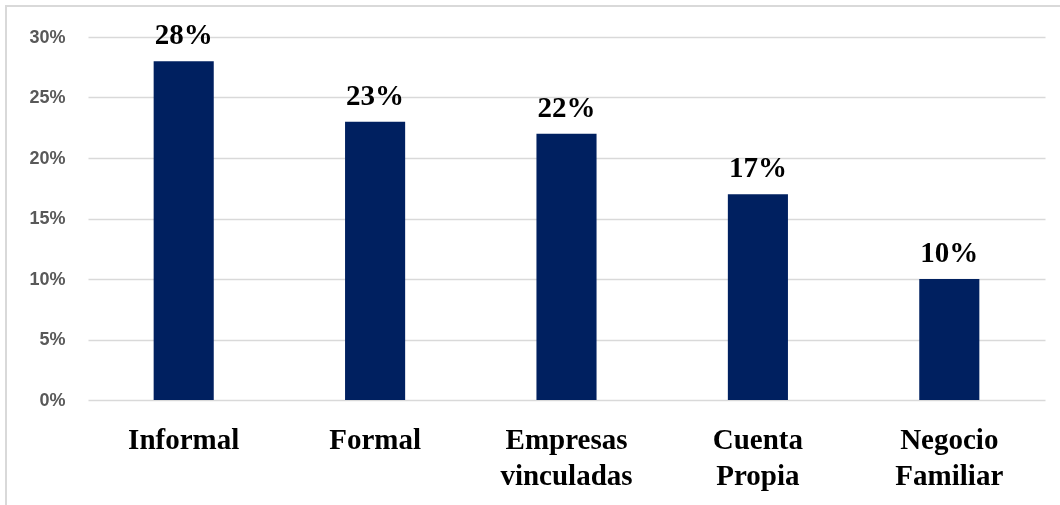  What do you see at coordinates (47, 218) in the screenshot?
I see `y-tick-label: 15%` at bounding box center [47, 218].